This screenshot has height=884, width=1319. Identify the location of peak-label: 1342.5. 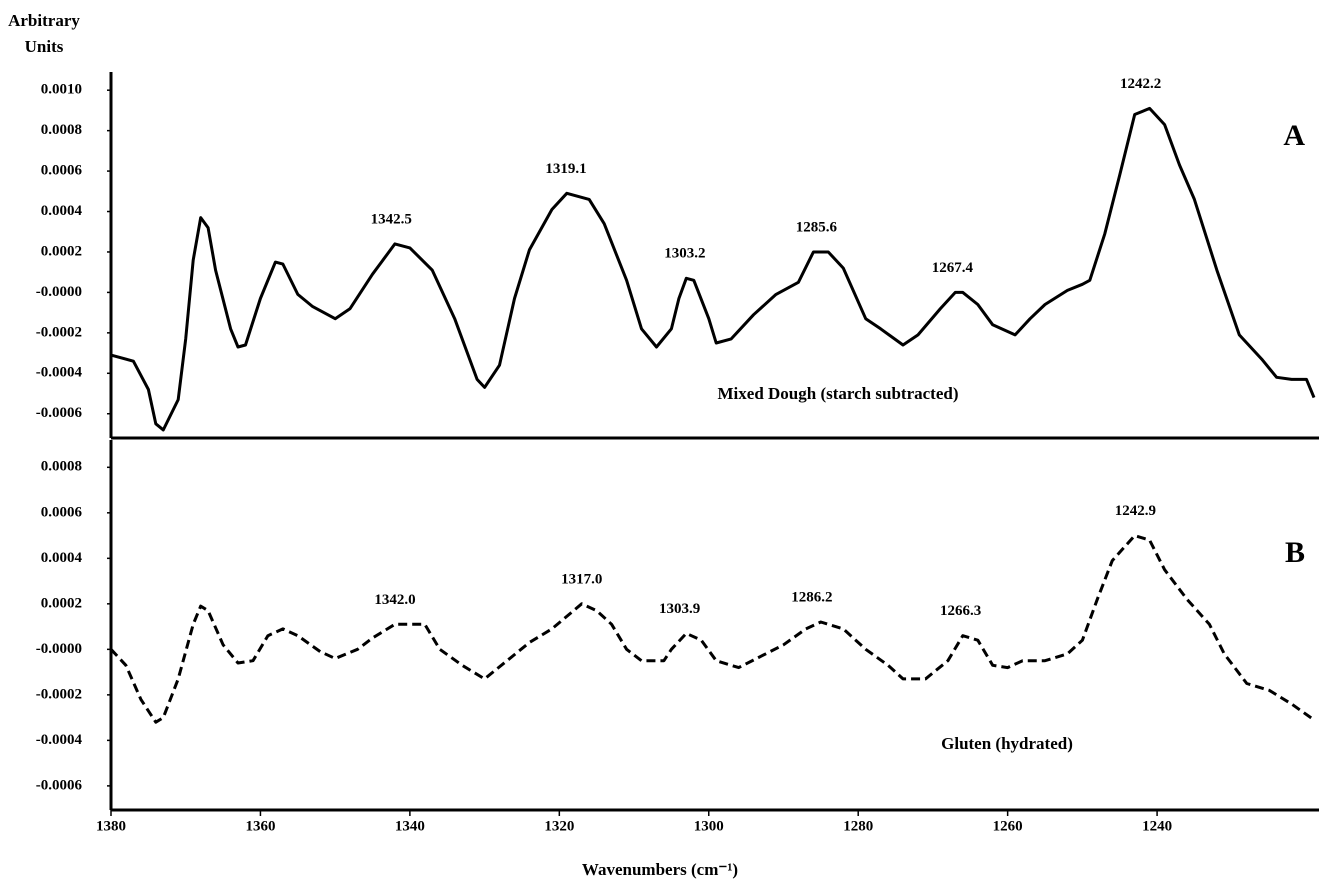
(391, 219).